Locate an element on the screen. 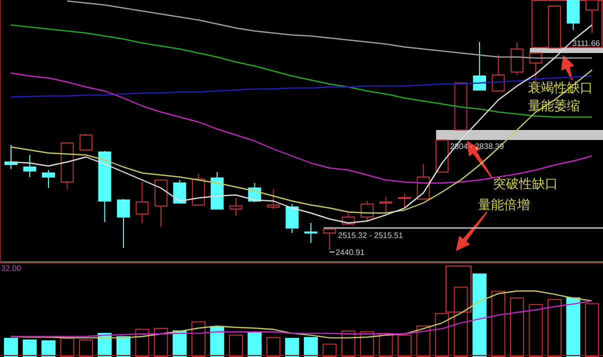  annotation: 量能倍增 is located at coordinates (504, 204).